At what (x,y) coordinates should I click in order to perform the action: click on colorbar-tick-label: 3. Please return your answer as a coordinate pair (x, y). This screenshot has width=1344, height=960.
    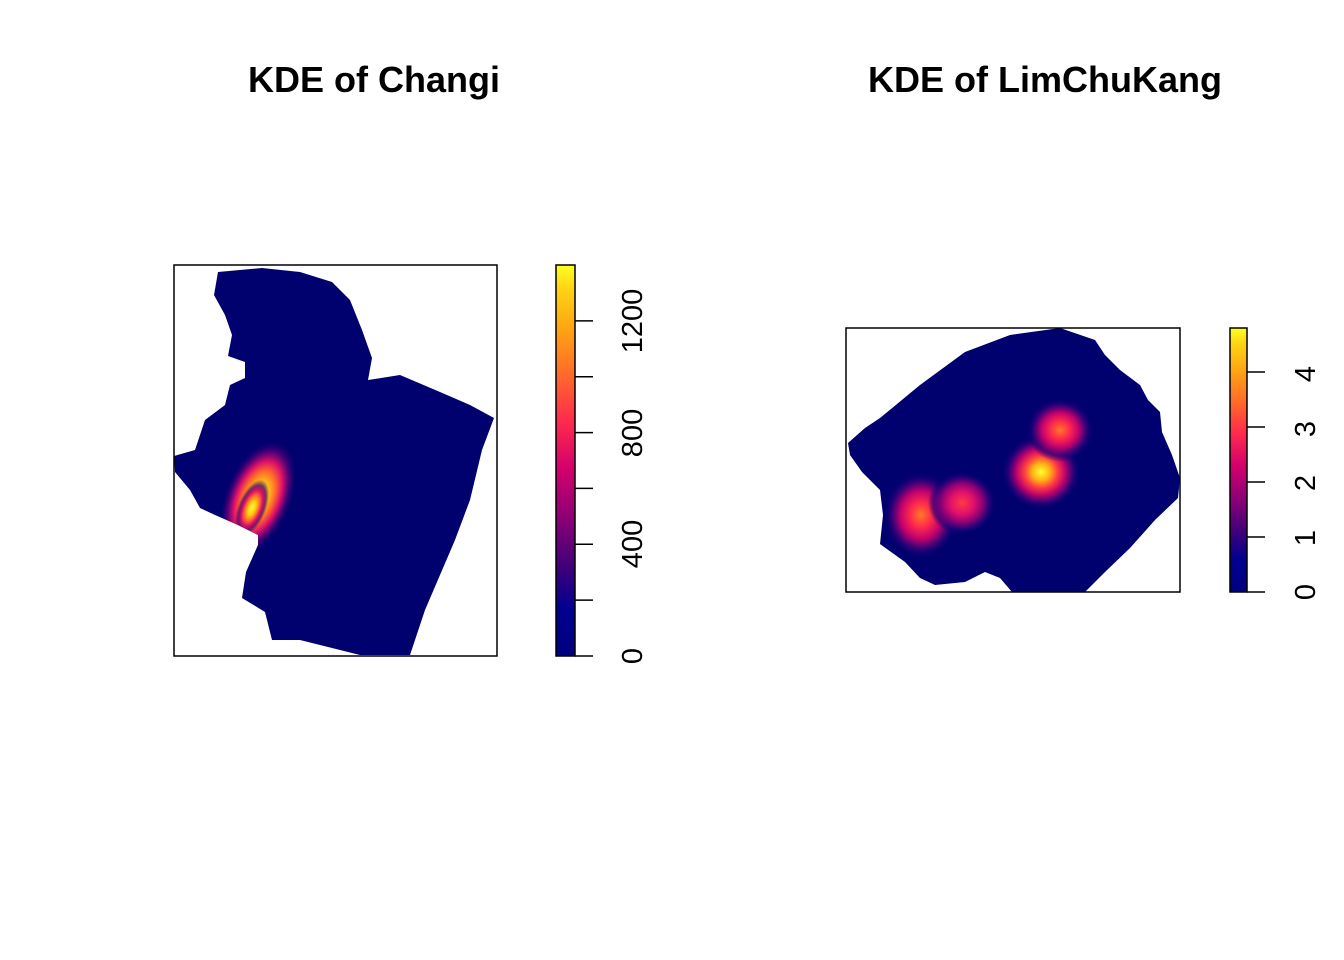
    Looking at the image, I should click on (1306, 429).